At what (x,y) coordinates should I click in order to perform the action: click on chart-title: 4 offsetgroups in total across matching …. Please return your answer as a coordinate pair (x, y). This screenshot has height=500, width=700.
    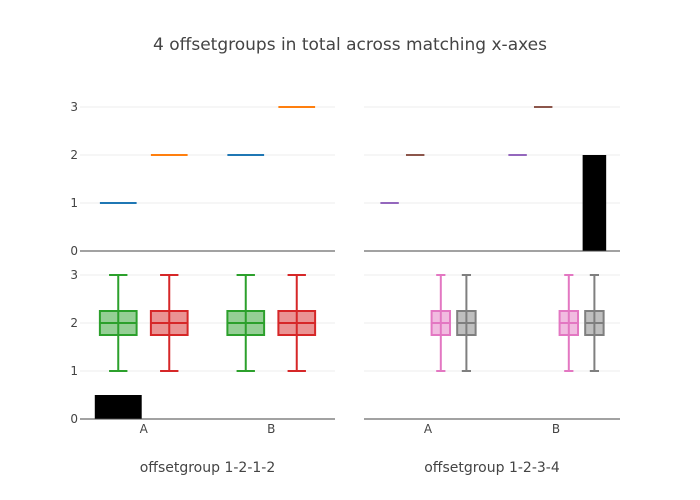
    Looking at the image, I should click on (350, 45).